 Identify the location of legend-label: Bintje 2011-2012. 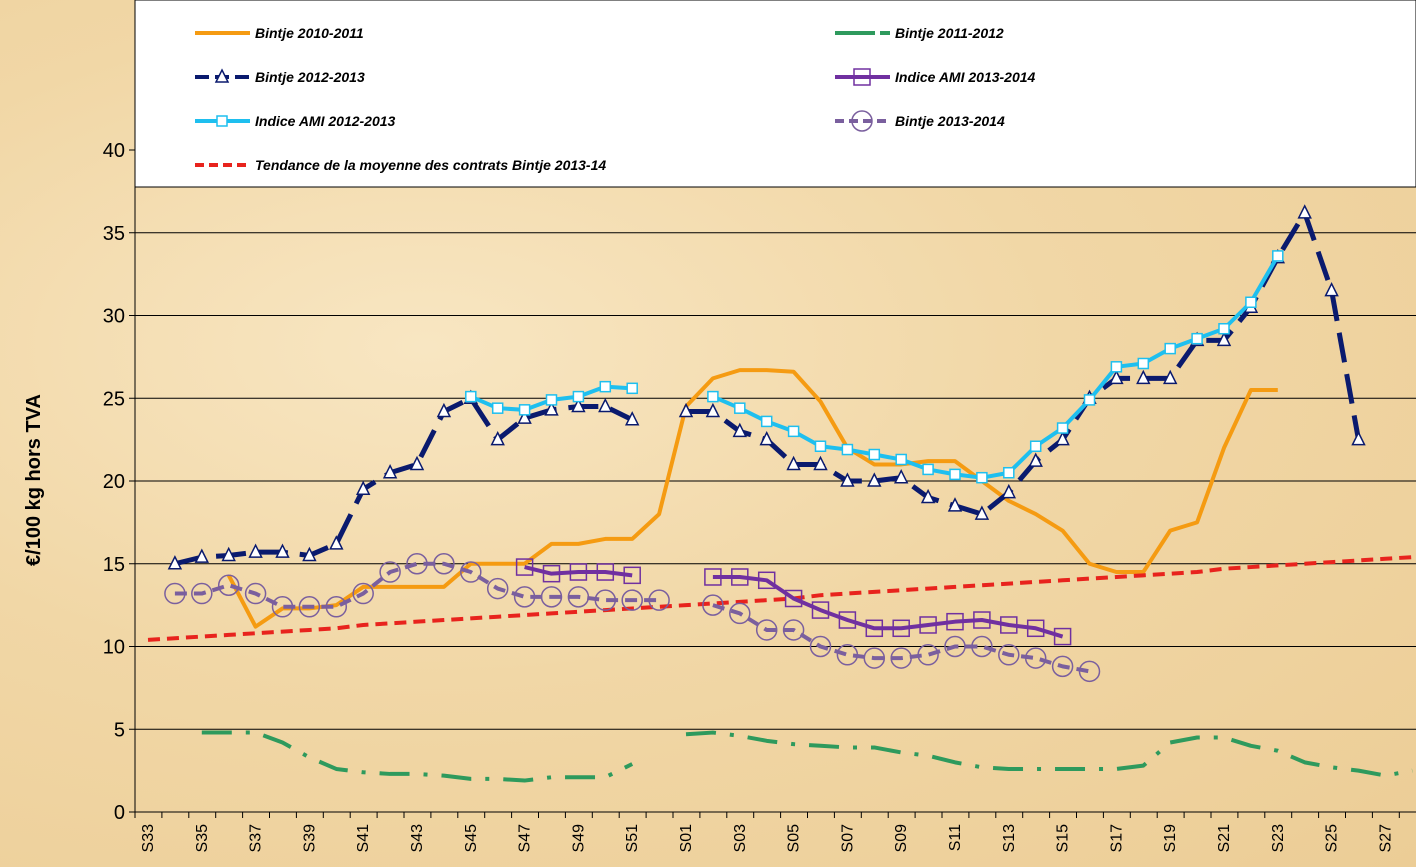
(949, 33).